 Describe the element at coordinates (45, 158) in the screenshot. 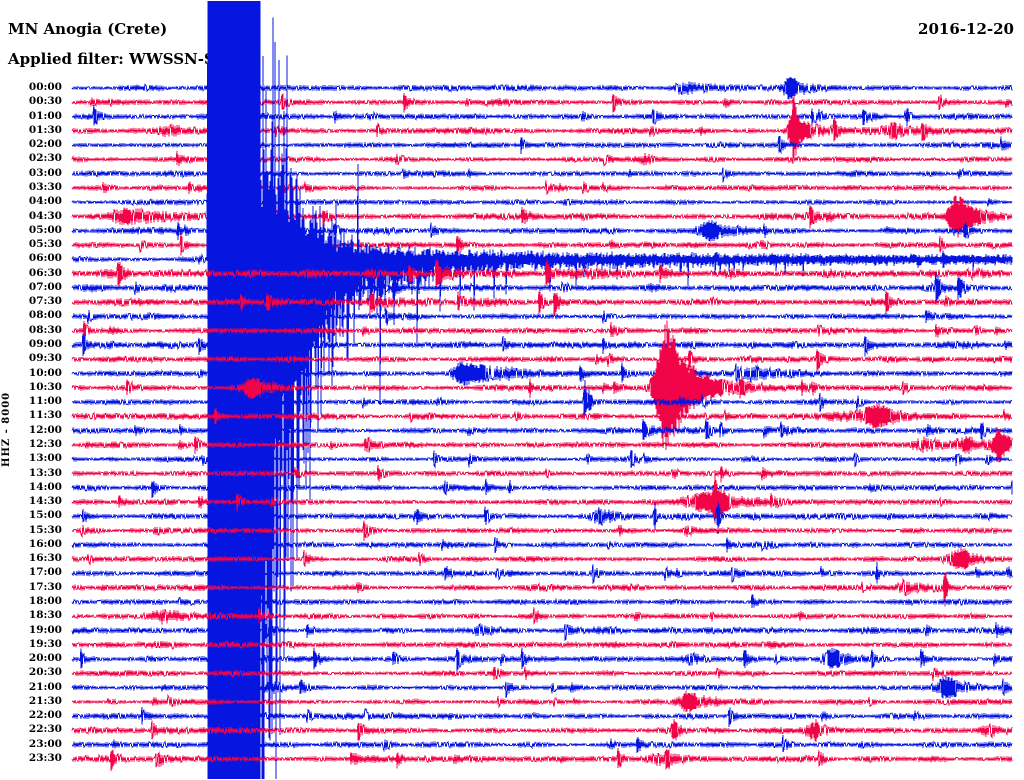

I see `time-label: 02:30` at that location.